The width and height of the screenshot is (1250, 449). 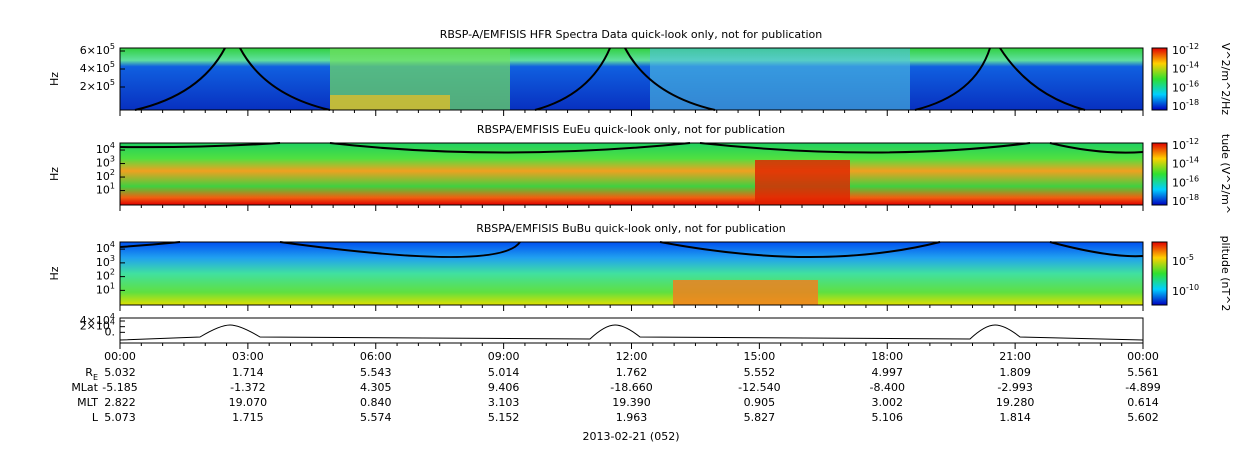 What do you see at coordinates (1225, 174) in the screenshot?
I see `colorbar-label: tude (V^2/m^` at bounding box center [1225, 174].